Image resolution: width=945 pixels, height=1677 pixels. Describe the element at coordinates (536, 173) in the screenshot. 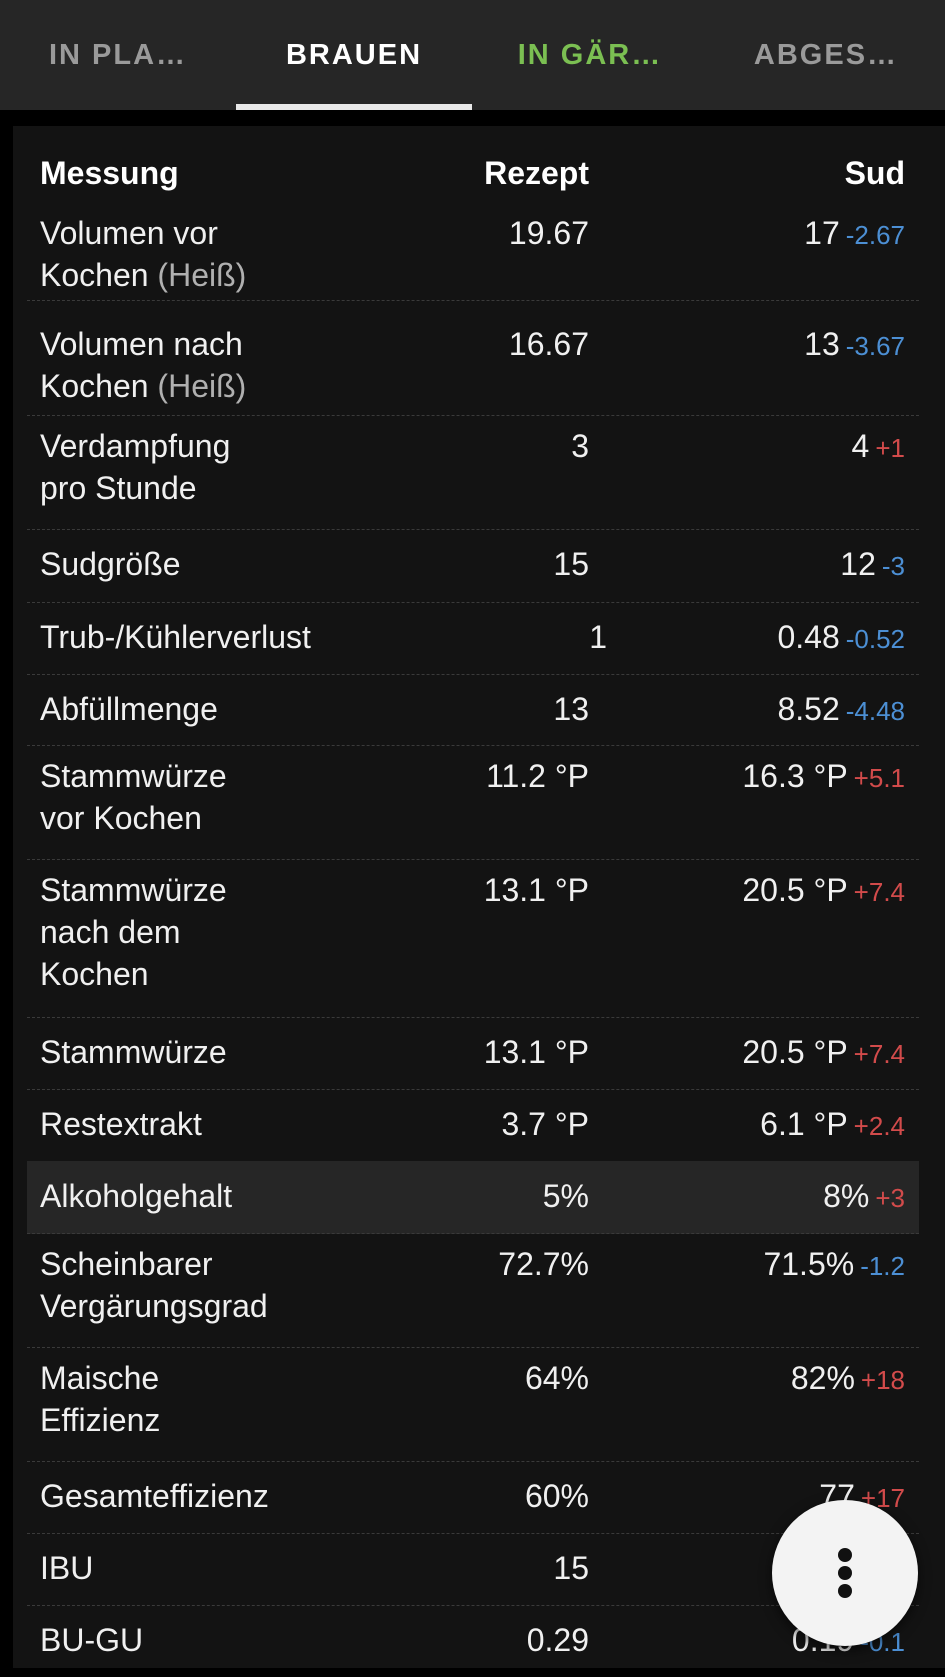

I see `header-rezept: Rezept` at that location.